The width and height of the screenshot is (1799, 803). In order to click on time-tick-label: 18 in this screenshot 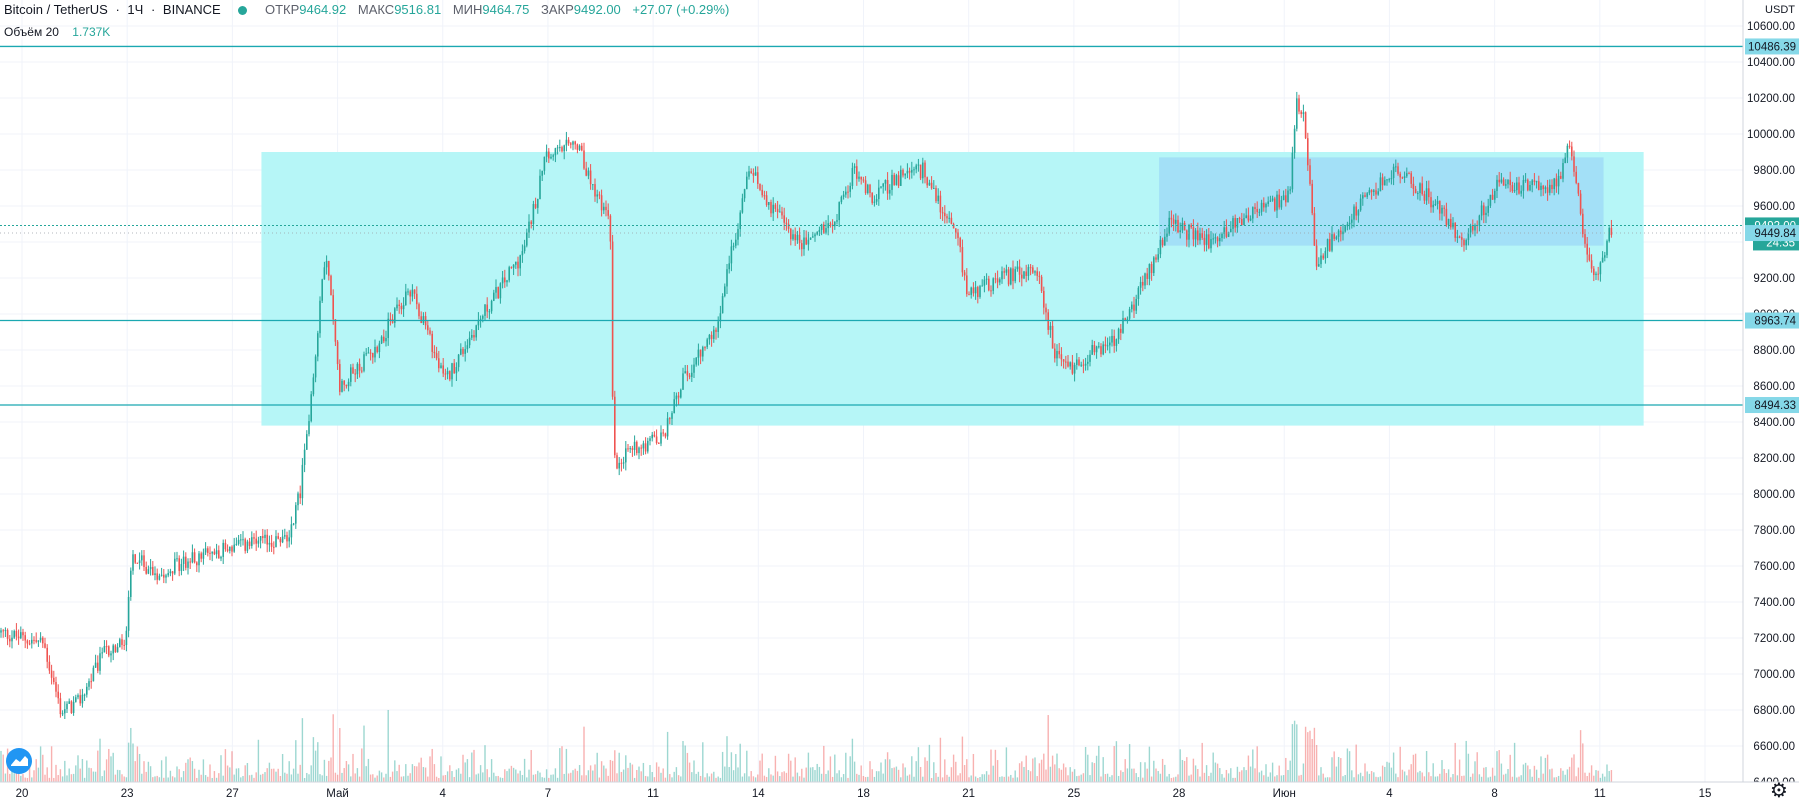, I will do `click(863, 794)`.